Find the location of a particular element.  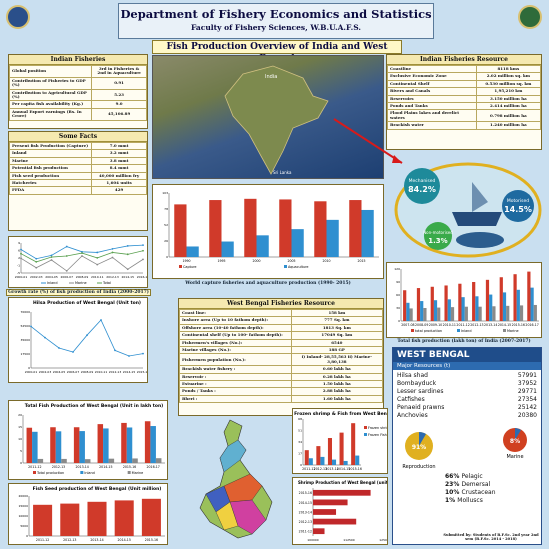

wb-resource-label: Fishermen population (No.): is located at coordinates (235, 360).